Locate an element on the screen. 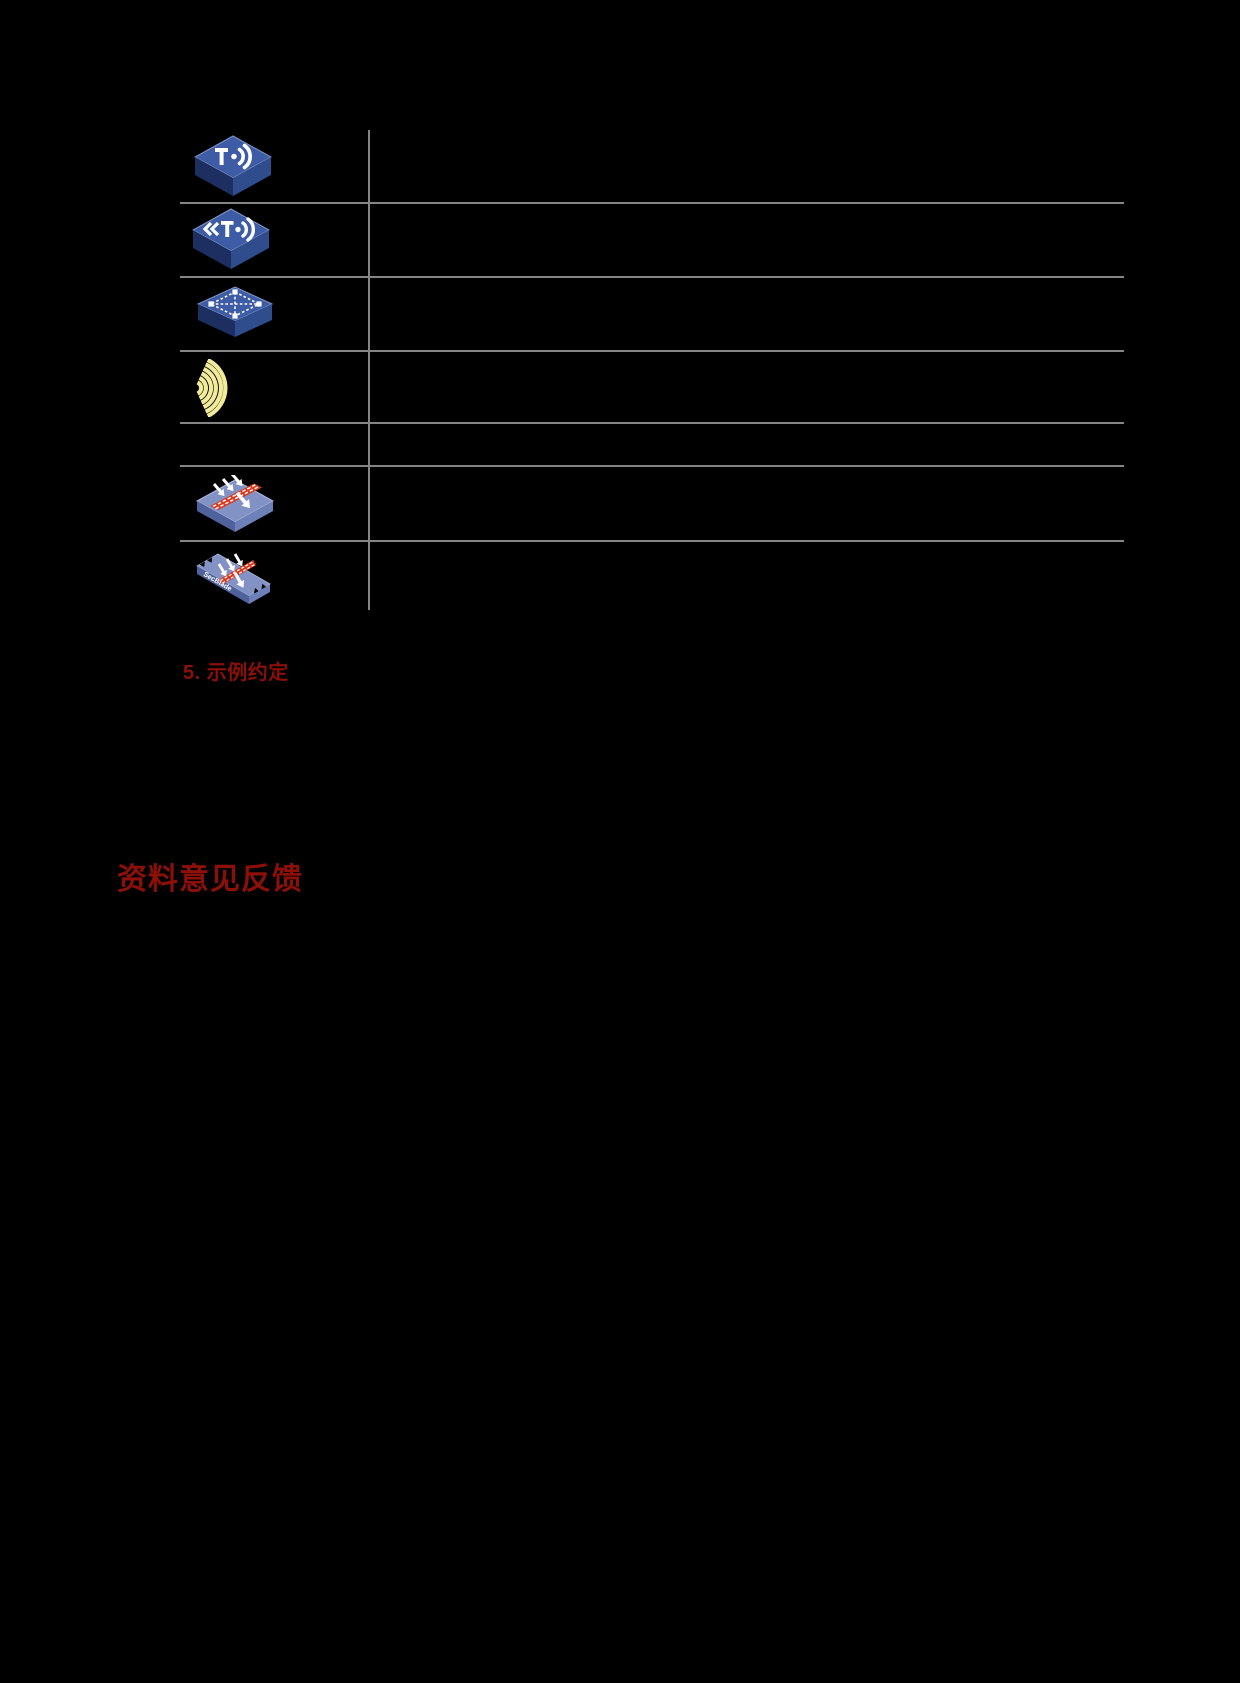  table-column-divider is located at coordinates (369, 370).